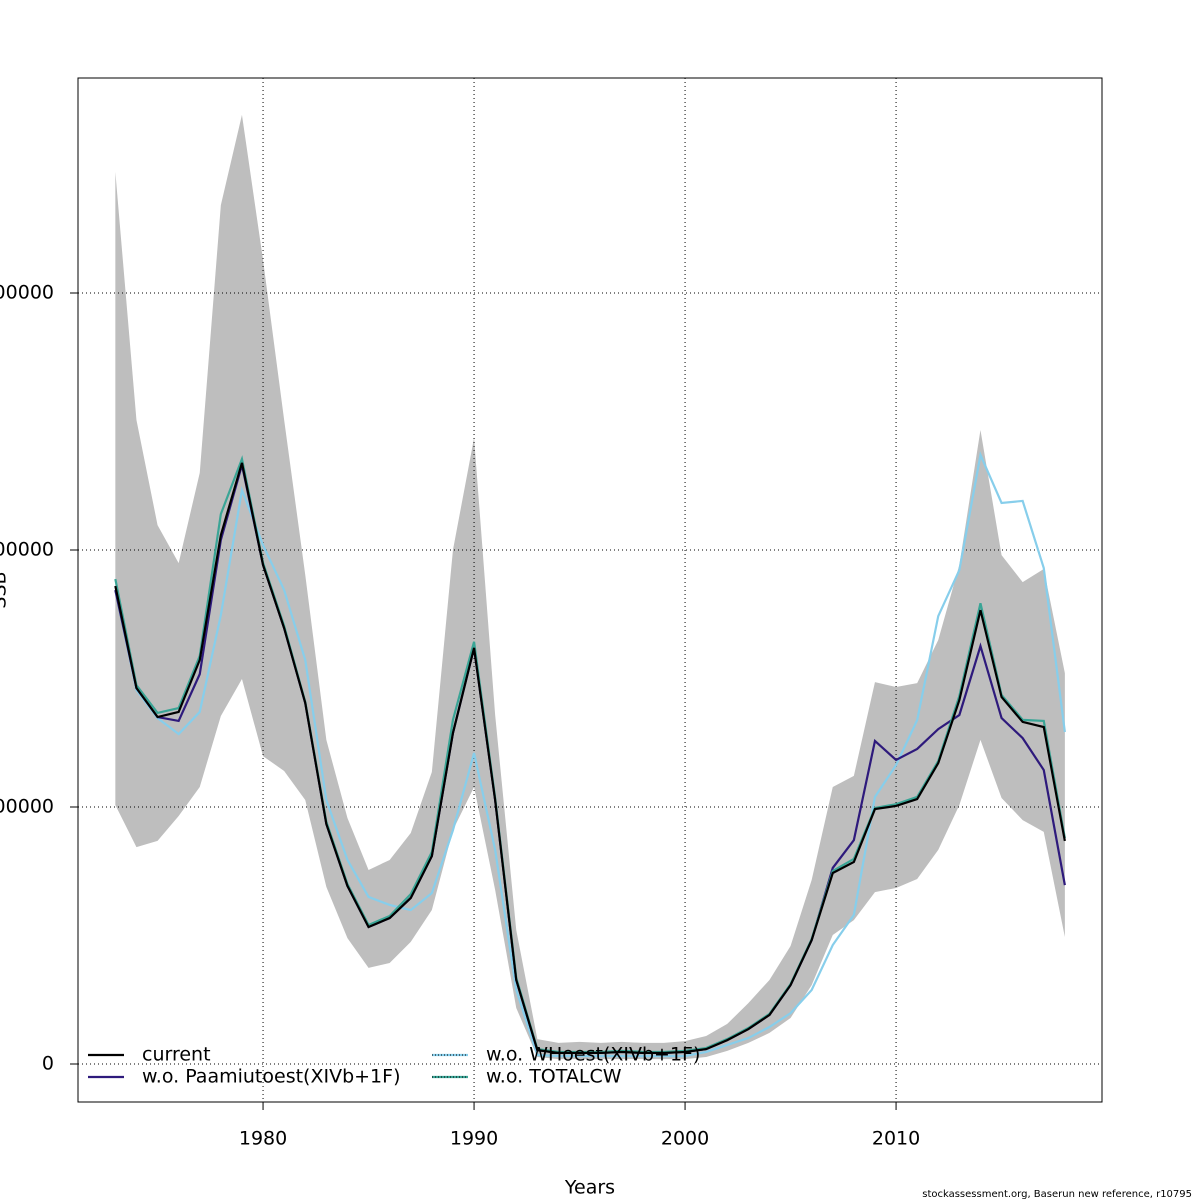  I want to click on x-tick-label: 2000, so click(685, 1139).